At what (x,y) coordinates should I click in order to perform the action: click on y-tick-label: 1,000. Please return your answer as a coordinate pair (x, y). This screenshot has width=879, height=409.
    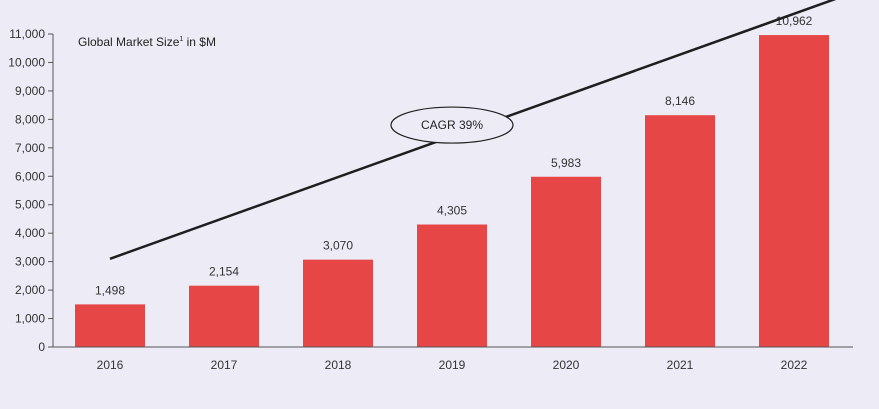
    Looking at the image, I should click on (30, 319).